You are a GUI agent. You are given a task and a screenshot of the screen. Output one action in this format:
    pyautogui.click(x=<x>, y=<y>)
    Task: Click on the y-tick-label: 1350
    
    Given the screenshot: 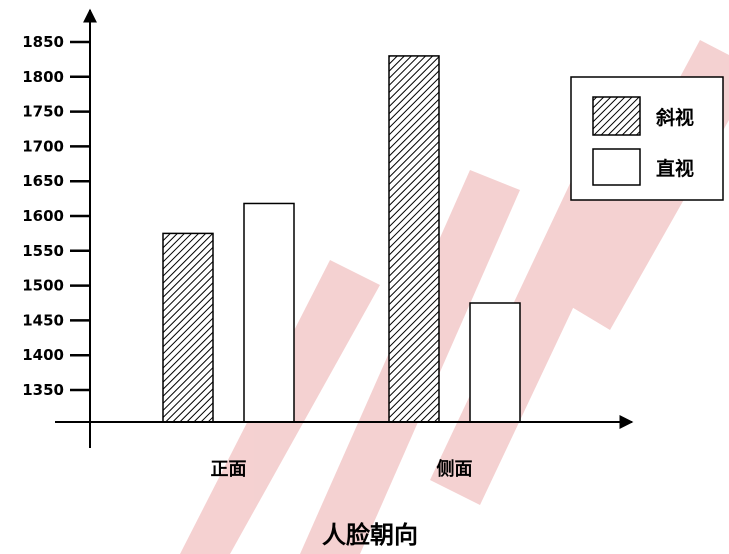 What is the action you would take?
    pyautogui.click(x=43, y=390)
    